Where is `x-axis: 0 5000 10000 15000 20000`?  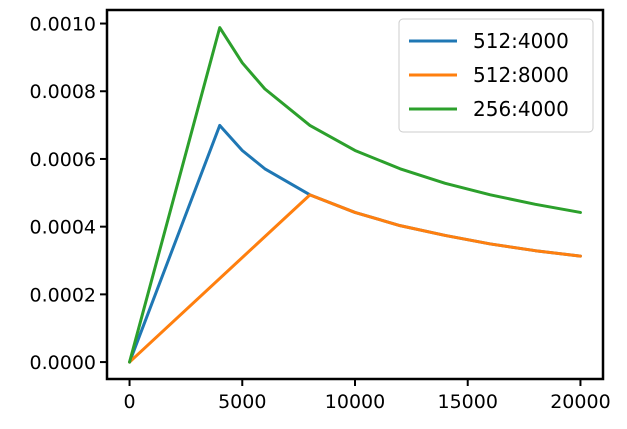 x-axis: 0 5000 10000 15000 20000 is located at coordinates (367, 396).